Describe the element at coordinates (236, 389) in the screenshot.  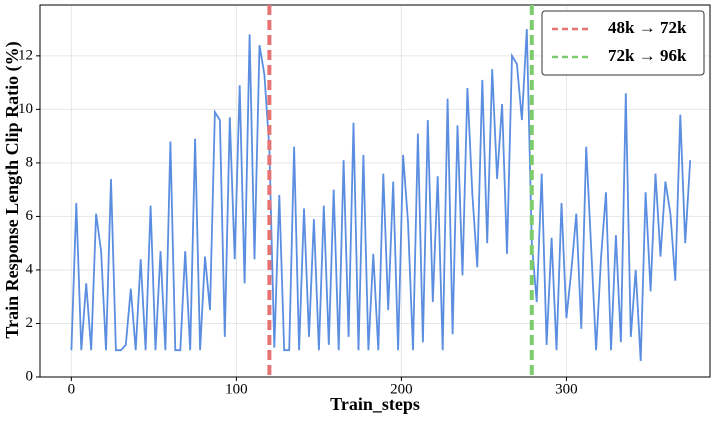
I see `x-tick-label: 100` at that location.